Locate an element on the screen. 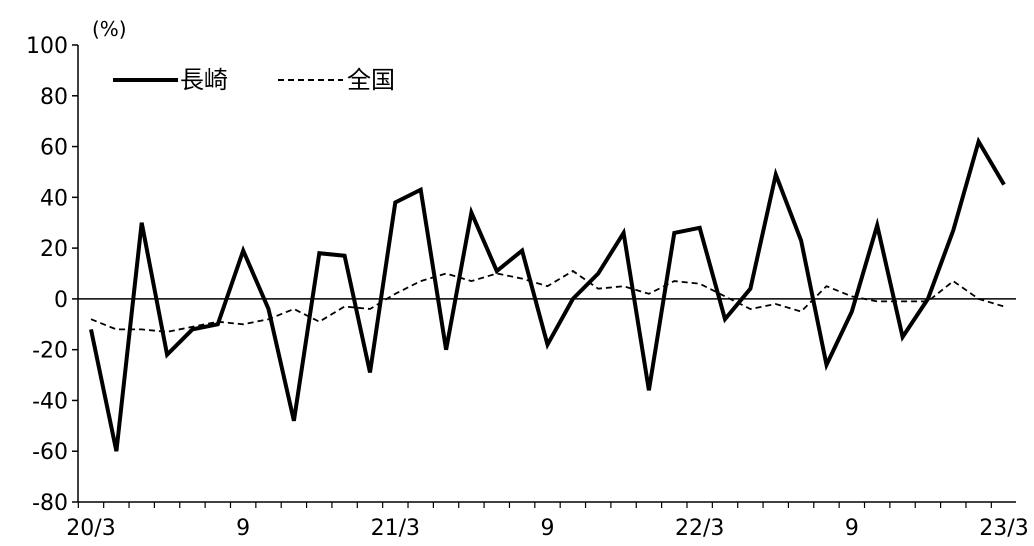 The height and width of the screenshot is (546, 1034). x-tick-label: 20/3 is located at coordinates (90, 528).